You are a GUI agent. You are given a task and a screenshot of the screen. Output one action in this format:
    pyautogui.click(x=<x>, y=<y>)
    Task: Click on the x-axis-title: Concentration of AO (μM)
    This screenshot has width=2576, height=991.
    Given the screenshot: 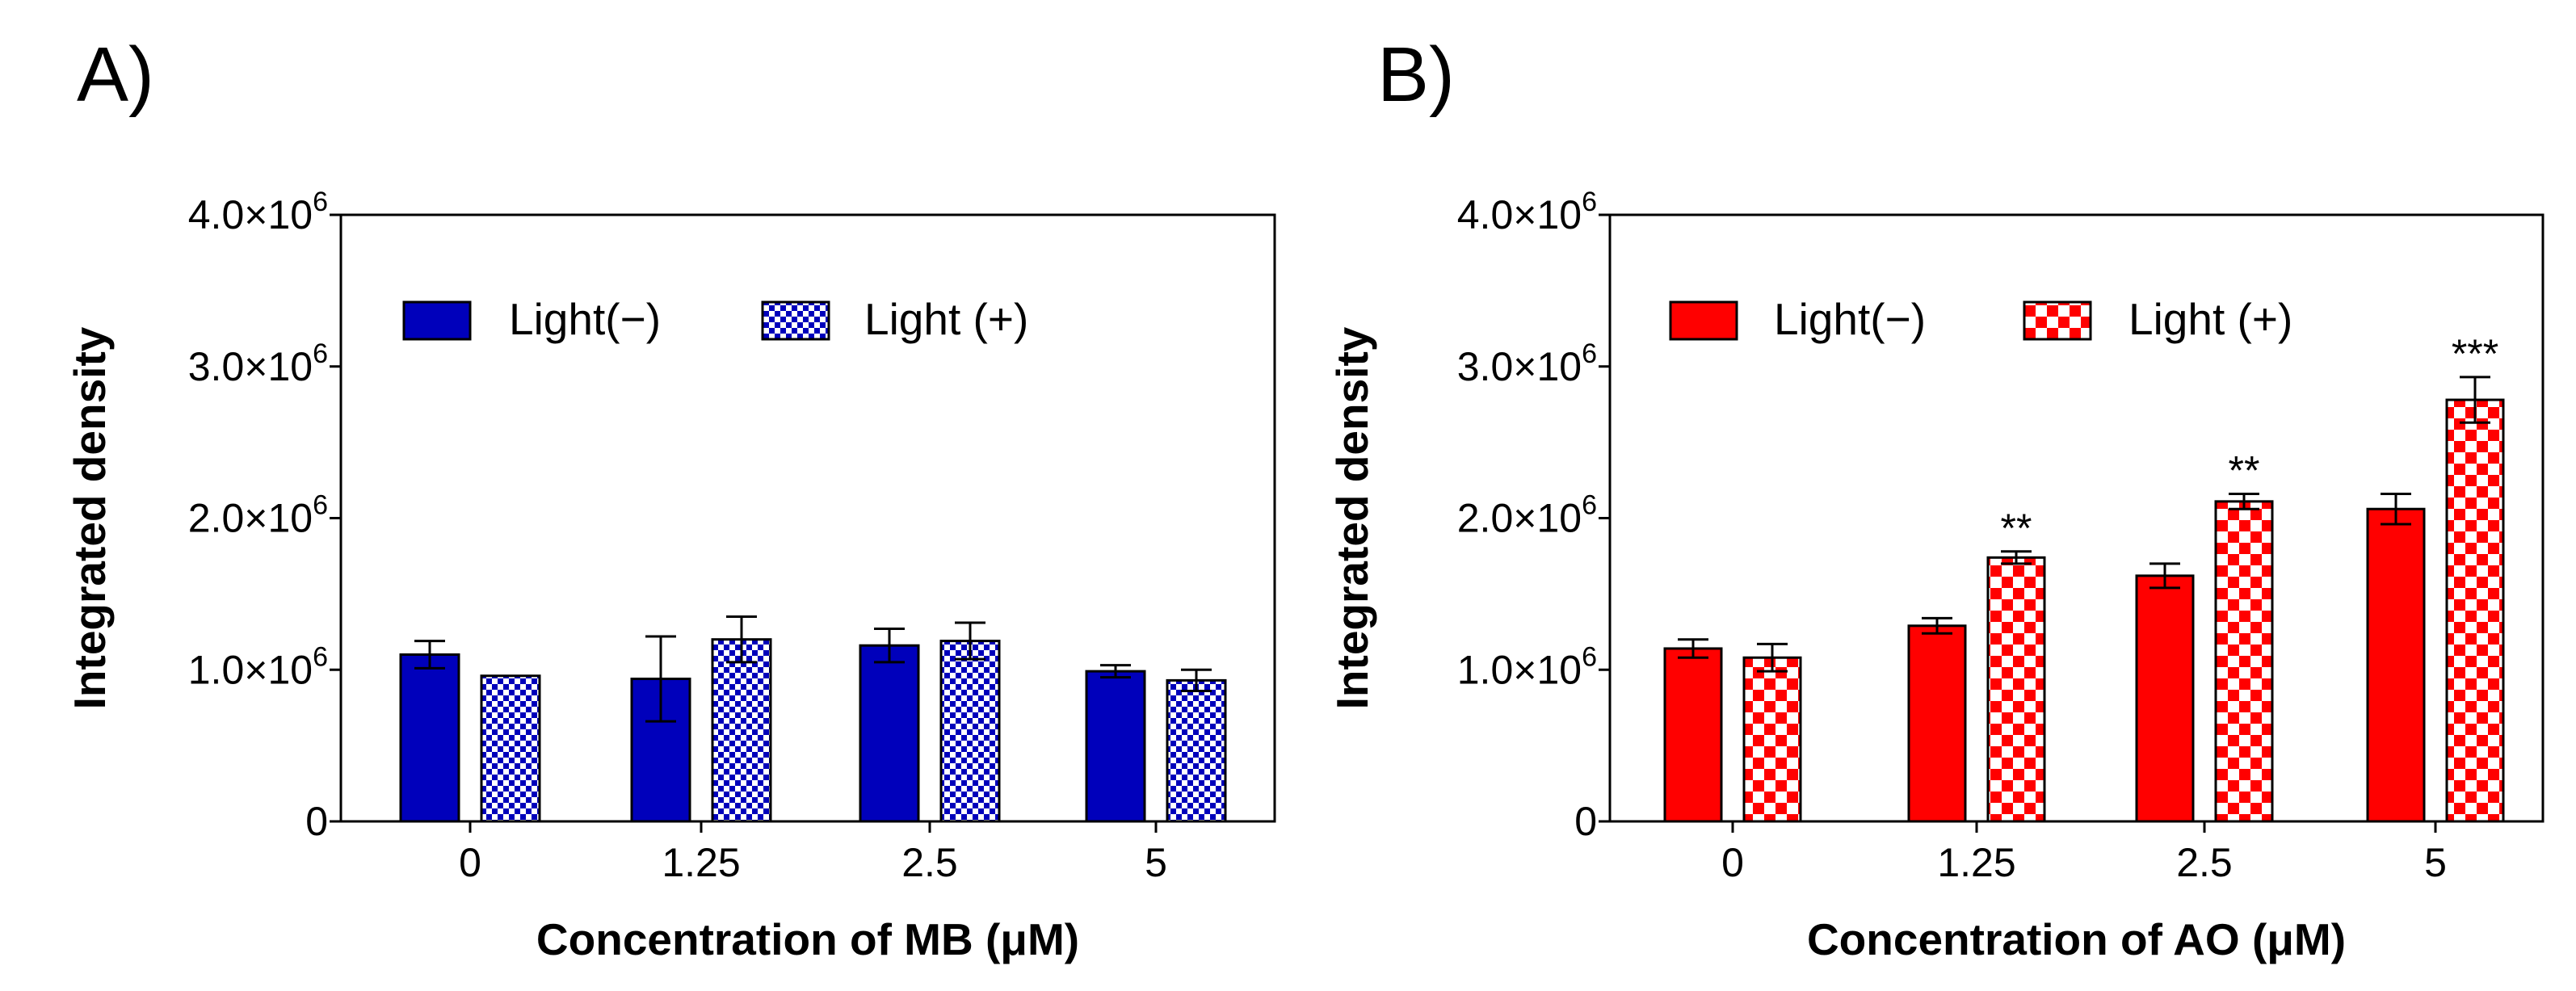 What is the action you would take?
    pyautogui.click(x=2076, y=939)
    